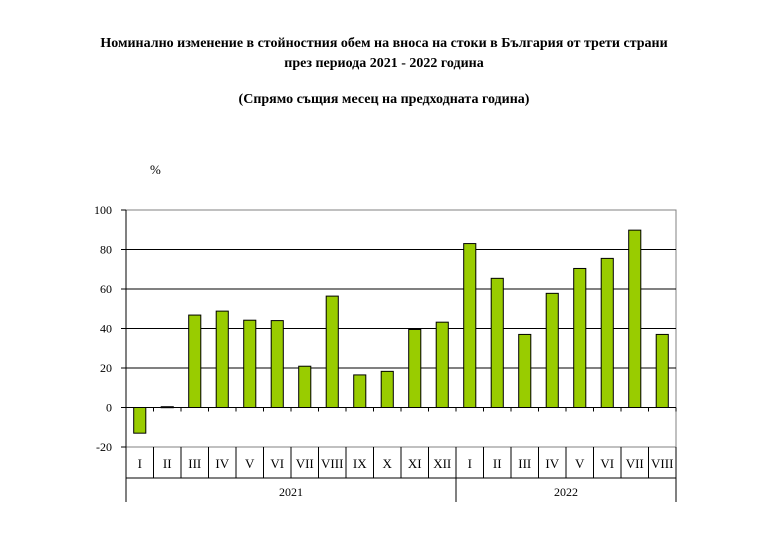 The width and height of the screenshot is (768, 537). I want to click on x-tick-label: XII, so click(442, 463).